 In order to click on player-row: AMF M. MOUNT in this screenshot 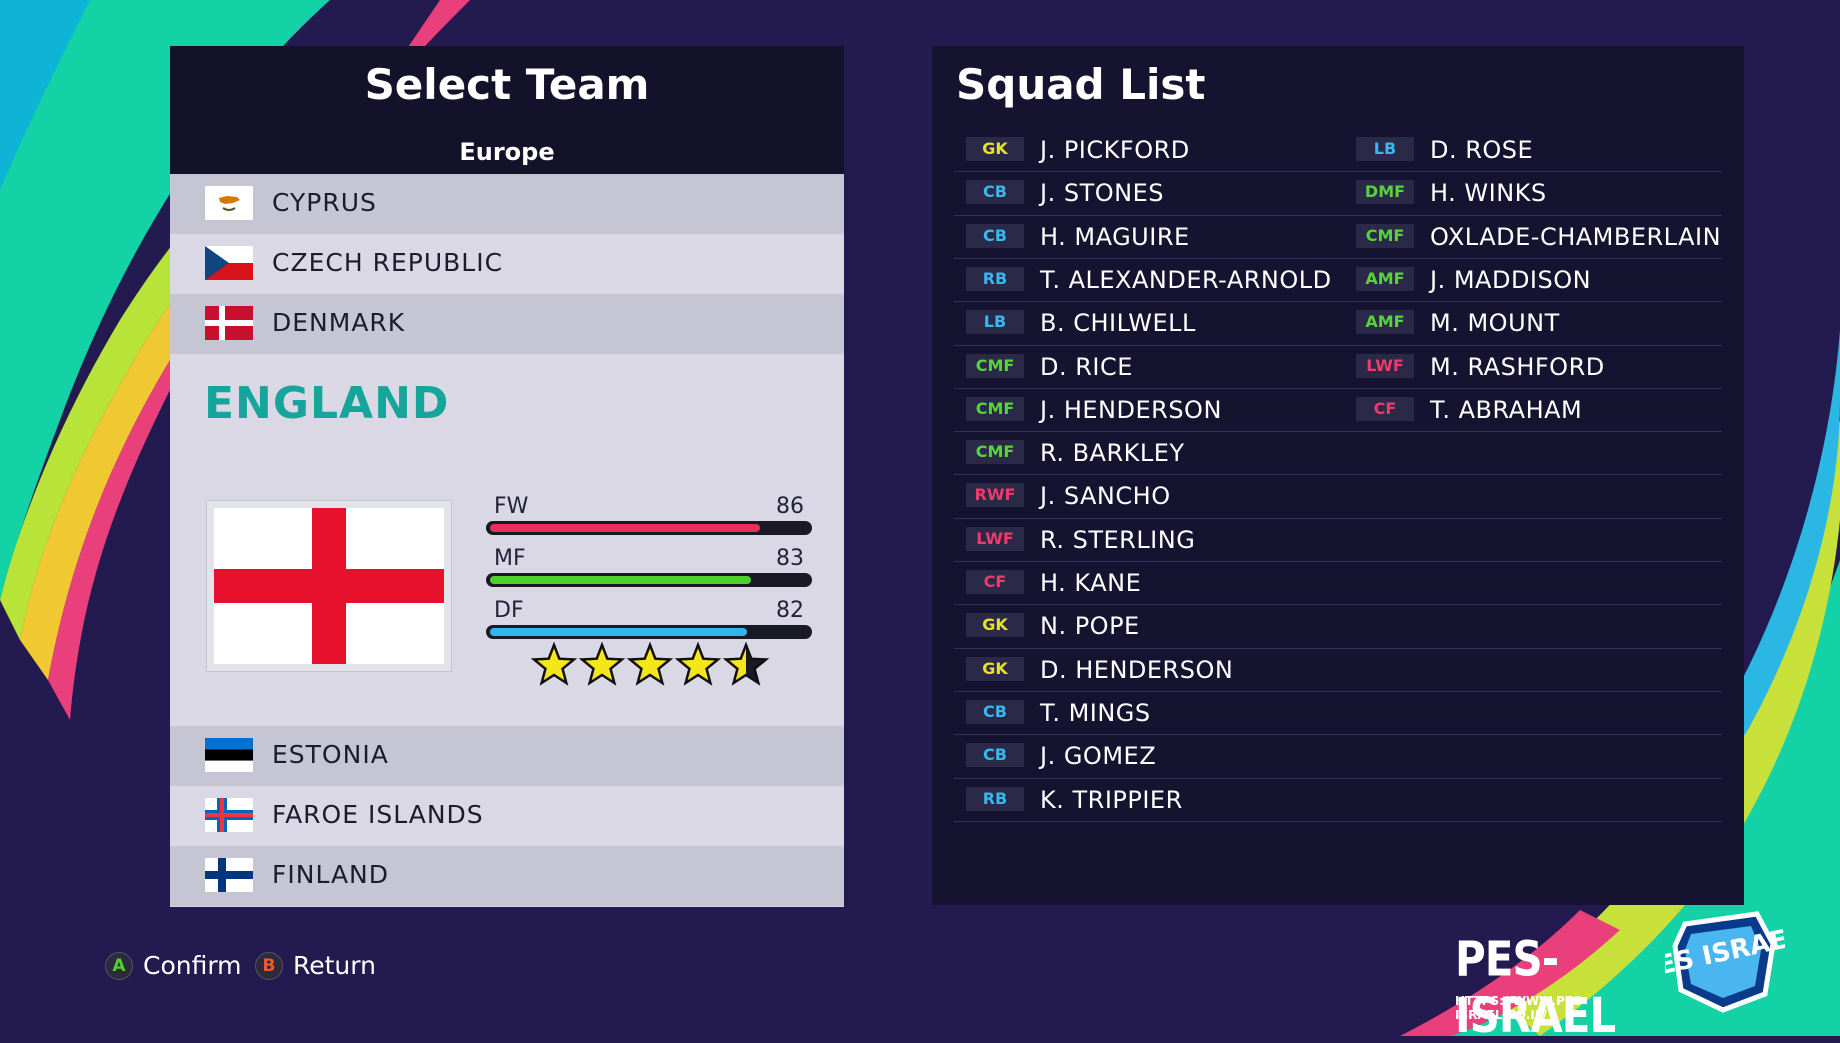, I will do `click(1534, 322)`.